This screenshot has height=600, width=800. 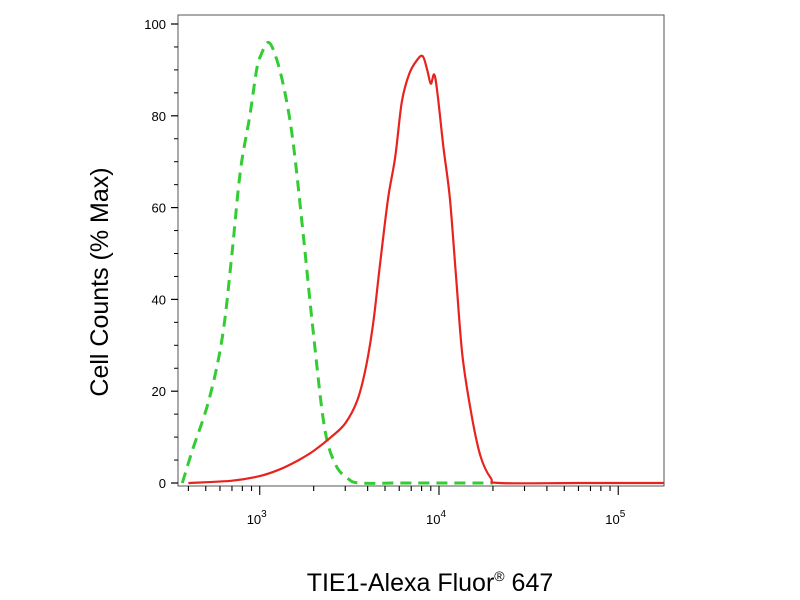 I want to click on x-tick-label: 10³, so click(x=257, y=518).